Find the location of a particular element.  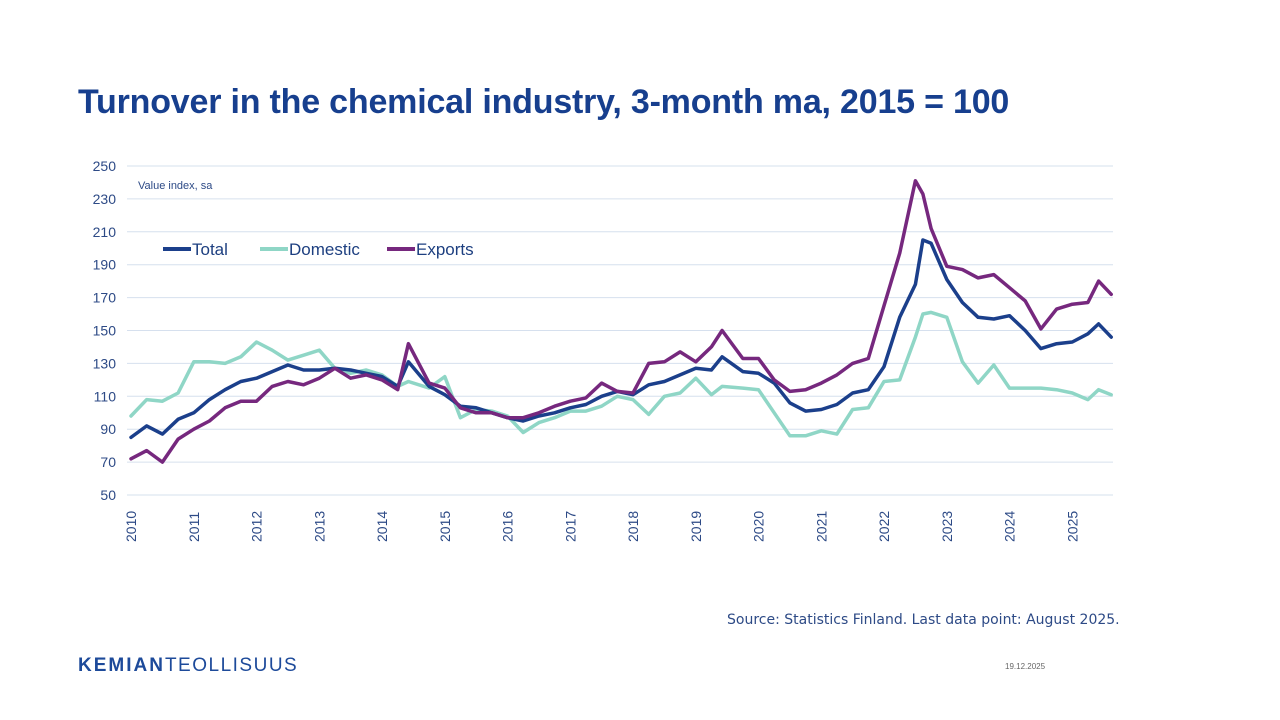

legend-item-total: Total is located at coordinates (195, 249).